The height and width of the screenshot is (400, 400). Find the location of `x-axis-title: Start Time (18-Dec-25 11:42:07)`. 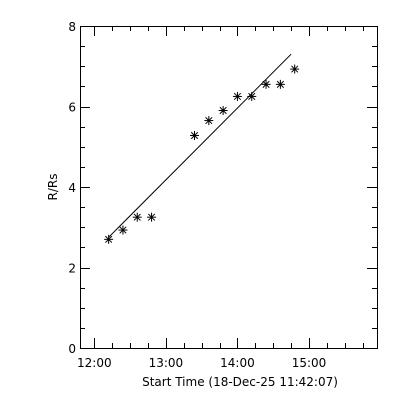

x-axis-title: Start Time (18-Dec-25 11:42:07) is located at coordinates (240, 382).